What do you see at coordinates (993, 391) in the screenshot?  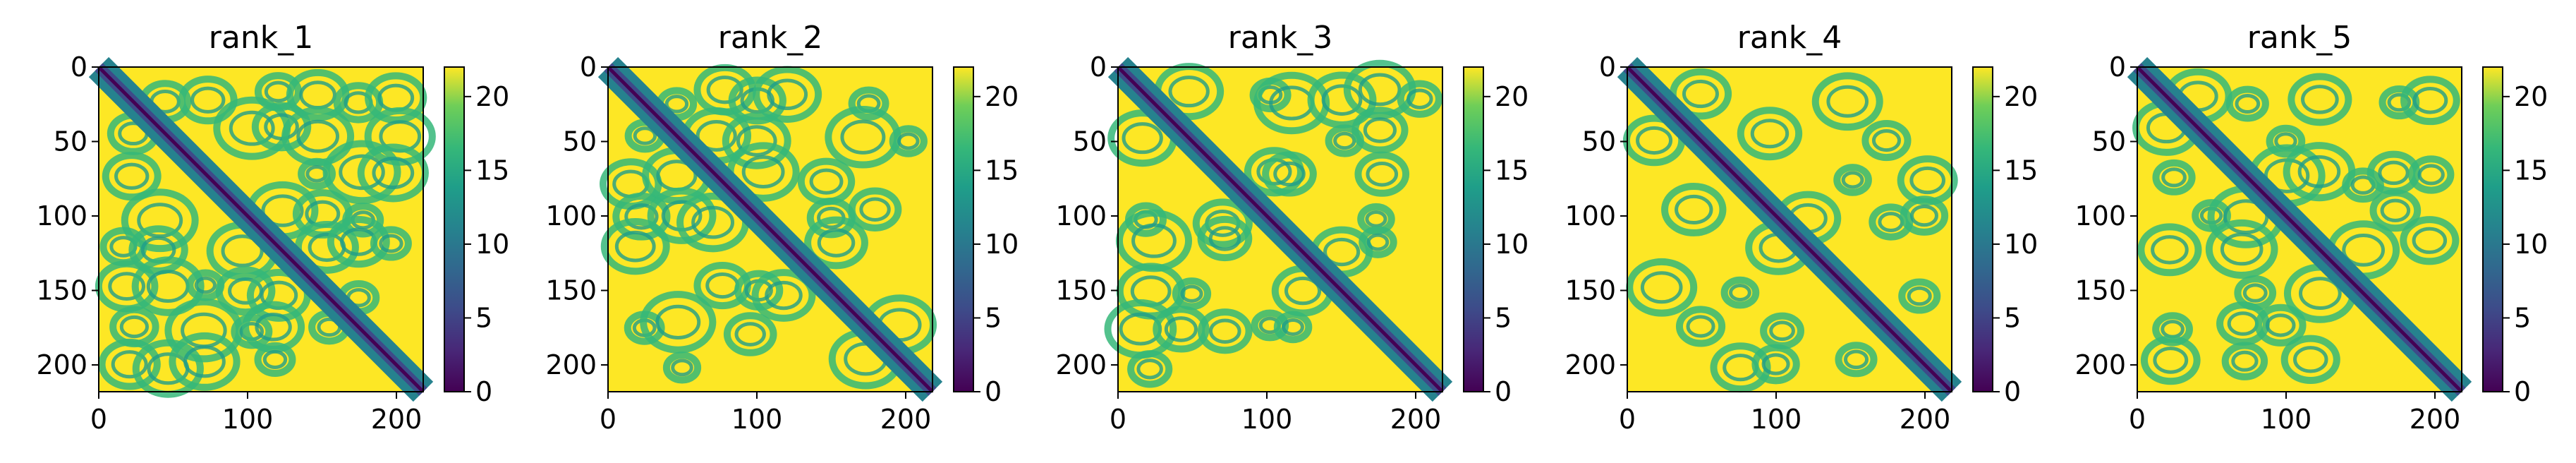 I see `colorbar-tick-label: 0` at bounding box center [993, 391].